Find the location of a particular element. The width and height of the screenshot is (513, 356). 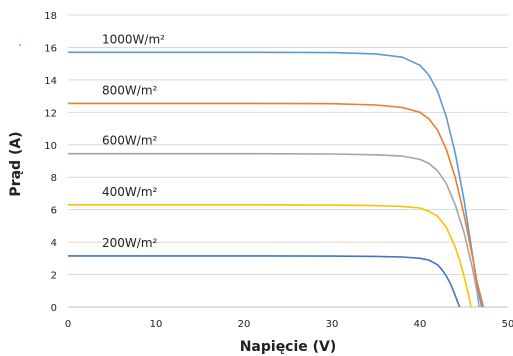

x-tick-label: 10 is located at coordinates (156, 324).